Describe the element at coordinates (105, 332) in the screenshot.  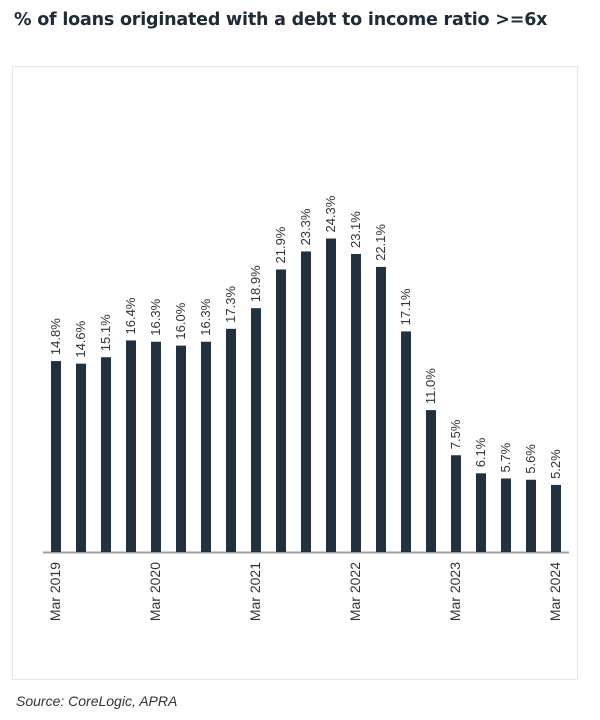
I see `data-label: 15.1%` at that location.